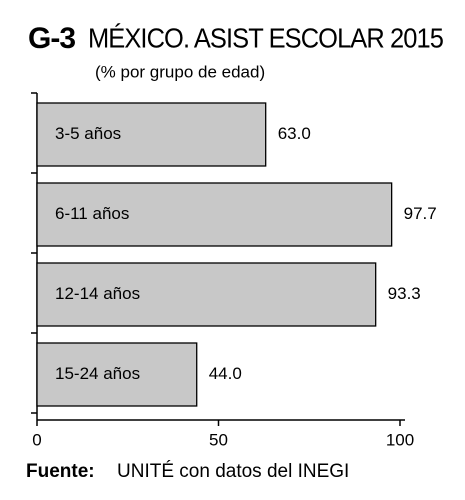 The width and height of the screenshot is (465, 500). I want to click on value-label: 63.0, so click(294, 133).